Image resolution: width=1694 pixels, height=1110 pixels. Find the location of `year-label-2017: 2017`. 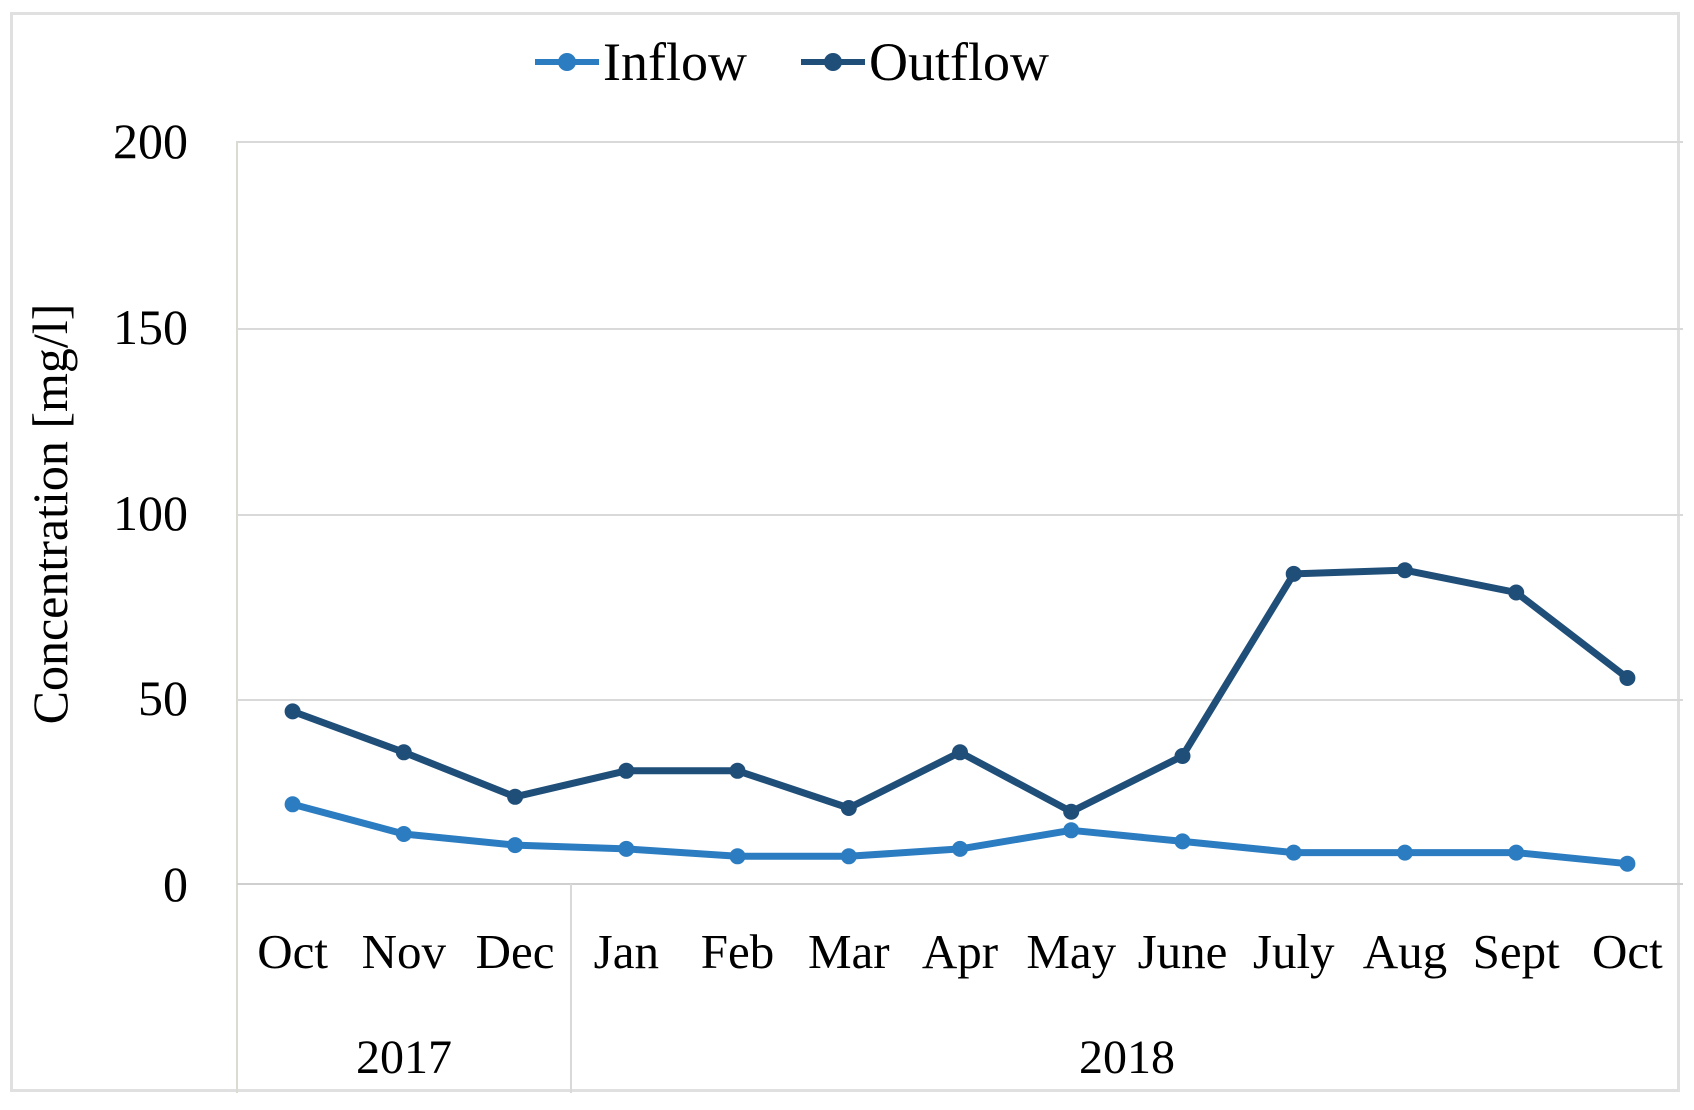

year-label-2017: 2017 is located at coordinates (404, 1057).